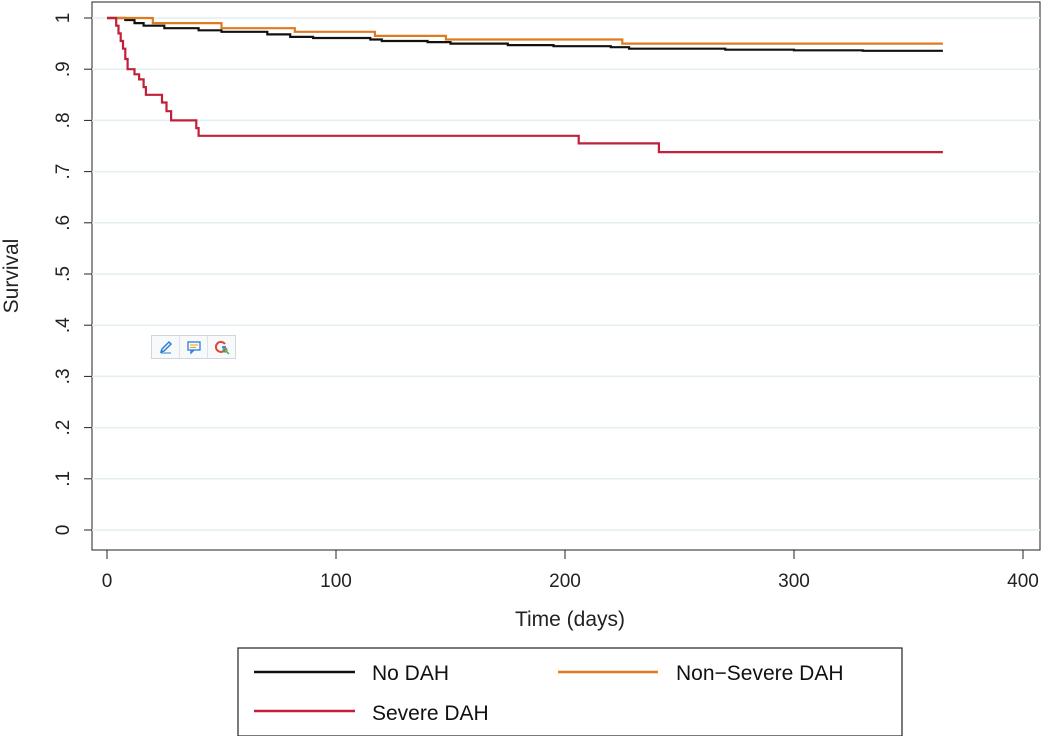 The width and height of the screenshot is (1047, 736). Describe the element at coordinates (63, 69) in the screenshot. I see `y-tick-label: .9` at that location.